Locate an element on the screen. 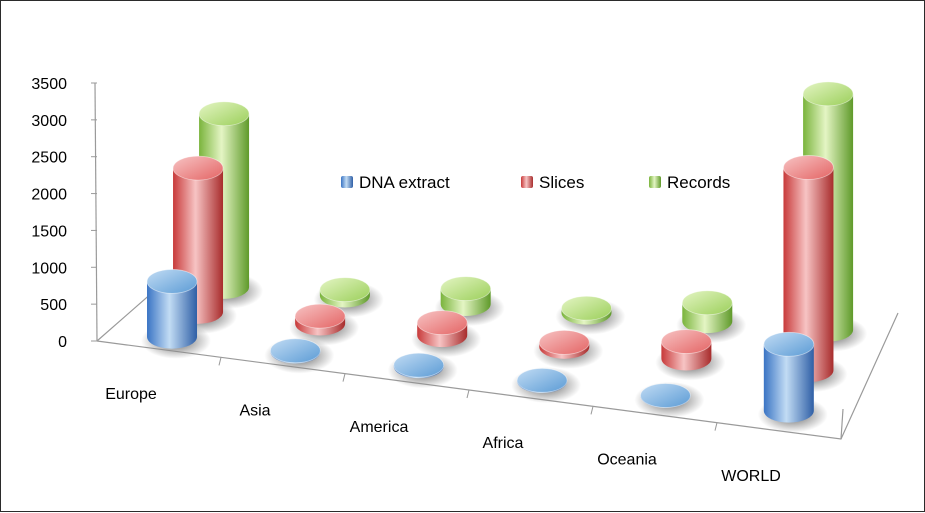 The image size is (925, 513). y-axis-line is located at coordinates (96, 212).